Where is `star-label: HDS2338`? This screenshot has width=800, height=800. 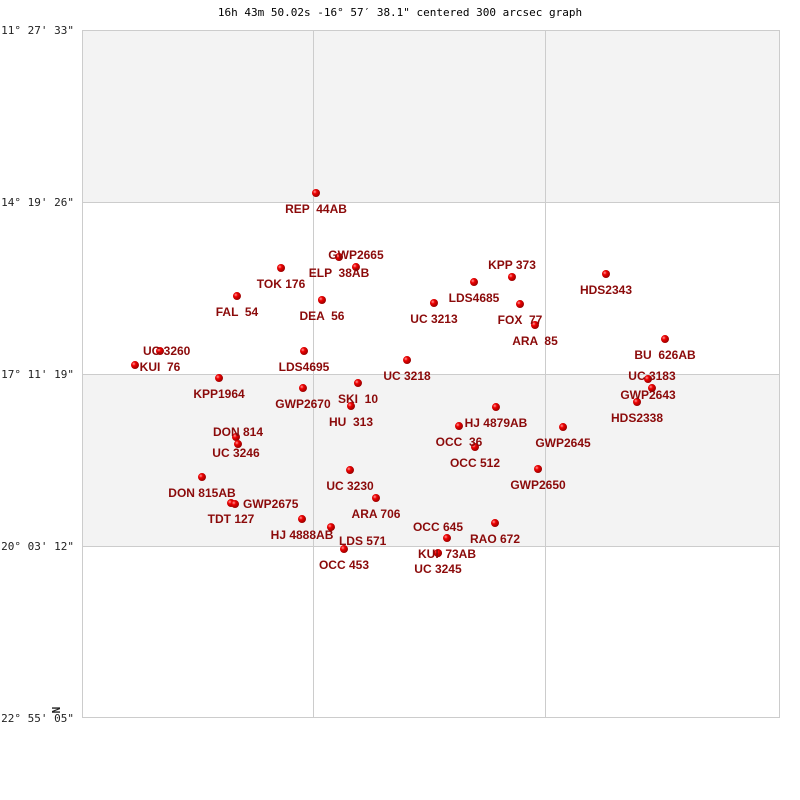 star-label: HDS2338 is located at coordinates (637, 418).